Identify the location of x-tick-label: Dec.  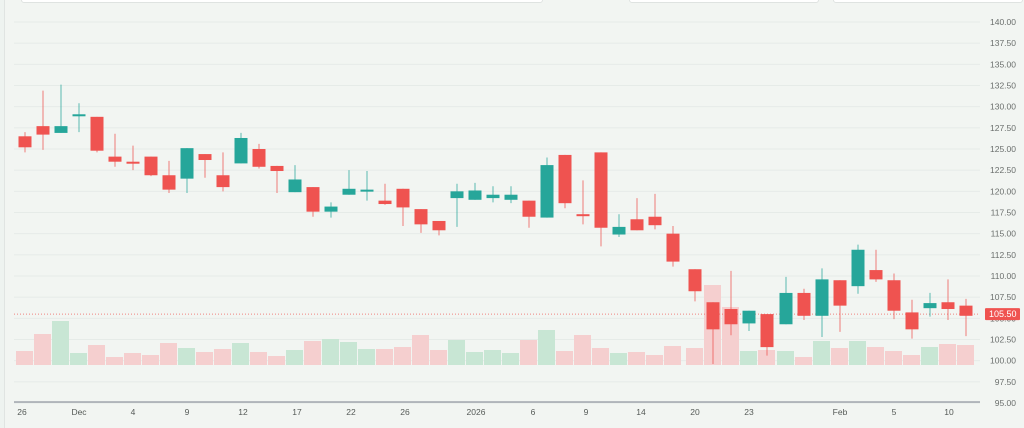
(79, 412).